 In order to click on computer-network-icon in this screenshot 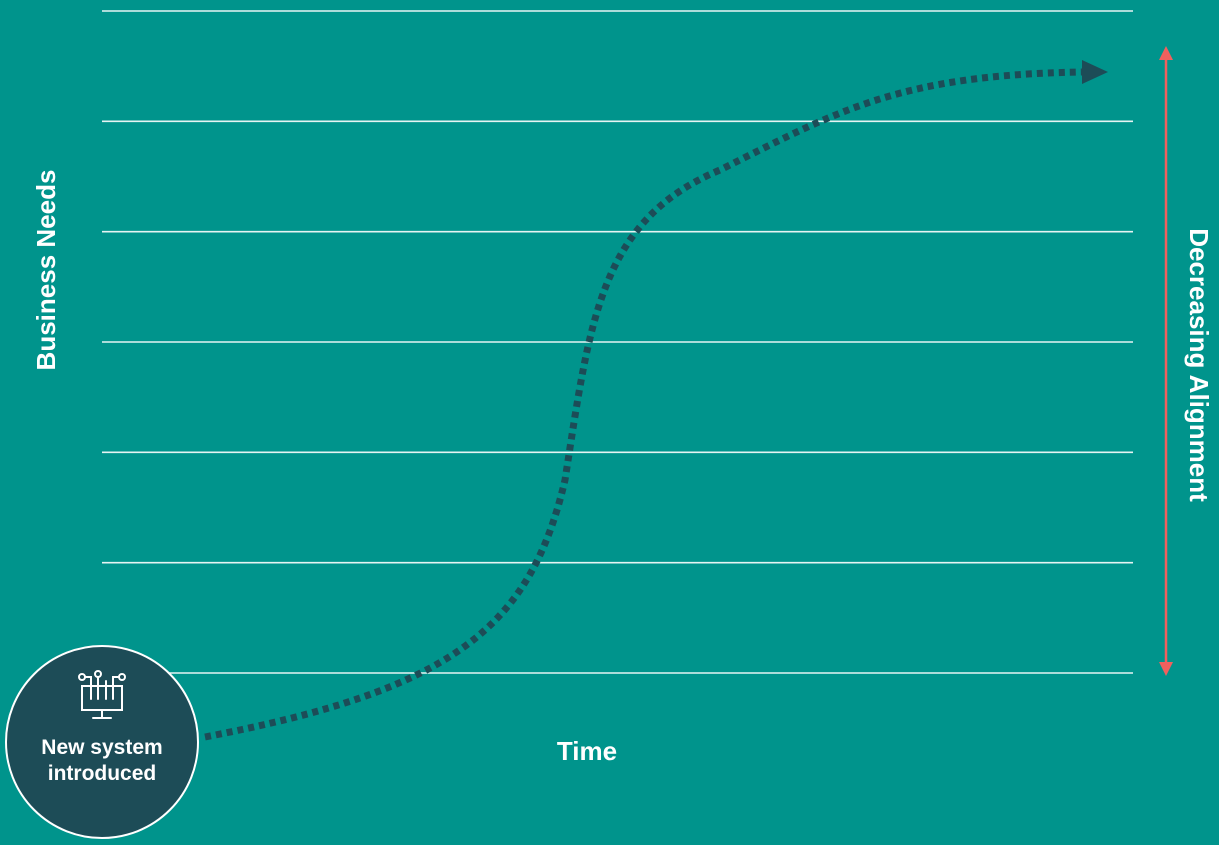, I will do `click(102, 694)`.